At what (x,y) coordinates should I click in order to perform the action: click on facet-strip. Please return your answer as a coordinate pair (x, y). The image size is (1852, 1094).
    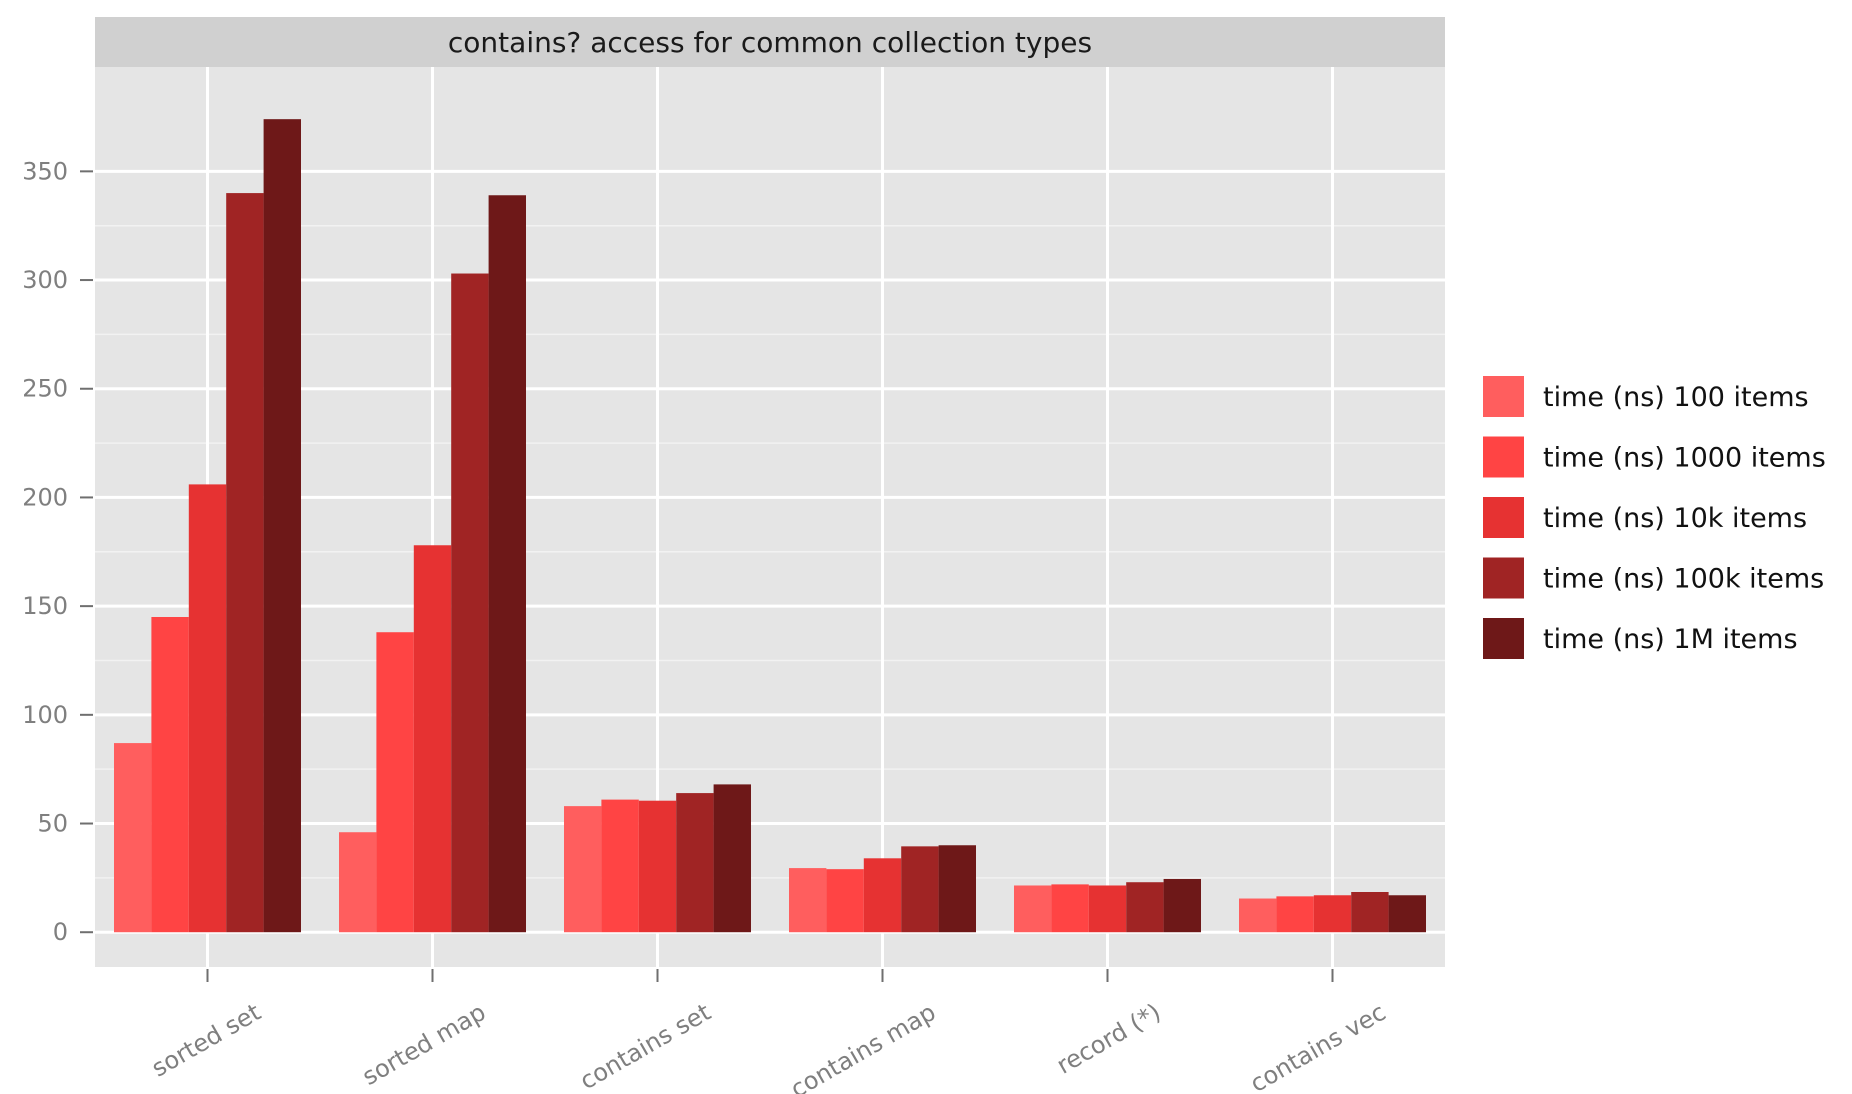
    Looking at the image, I should click on (770, 42).